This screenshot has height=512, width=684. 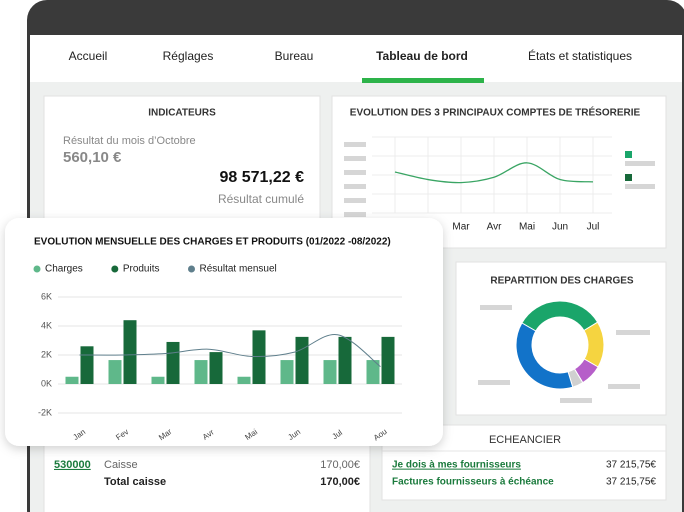 What do you see at coordinates (64, 269) in the screenshot?
I see `legend-label: Charges` at bounding box center [64, 269].